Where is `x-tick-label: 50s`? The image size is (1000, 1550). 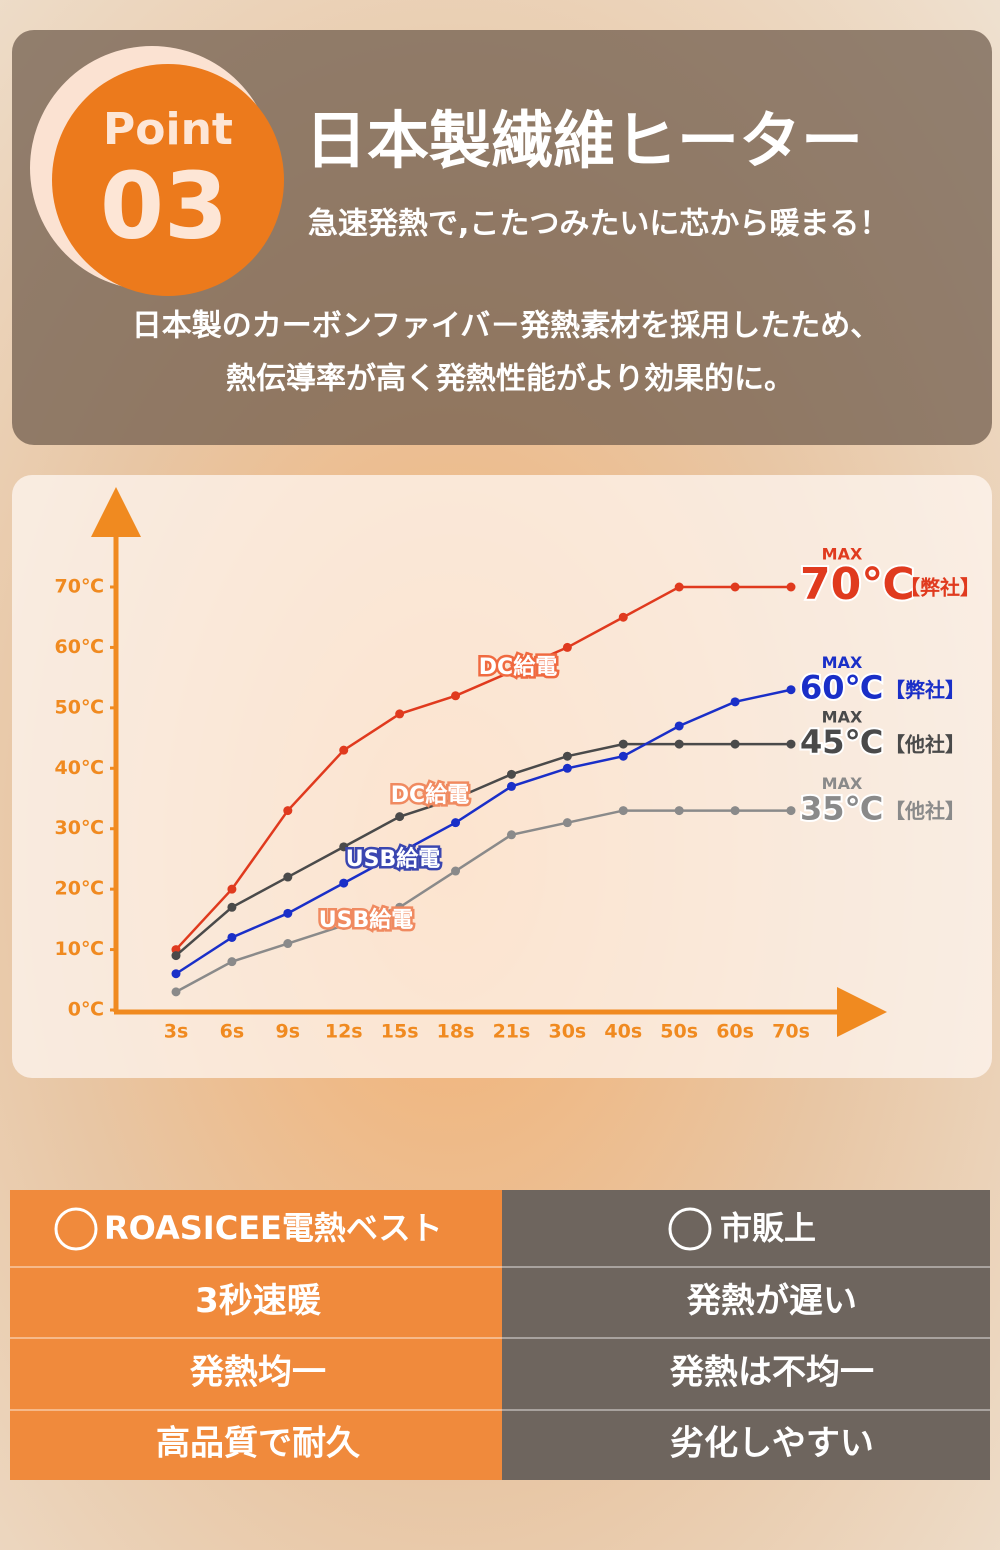 x-tick-label: 50s is located at coordinates (679, 1032).